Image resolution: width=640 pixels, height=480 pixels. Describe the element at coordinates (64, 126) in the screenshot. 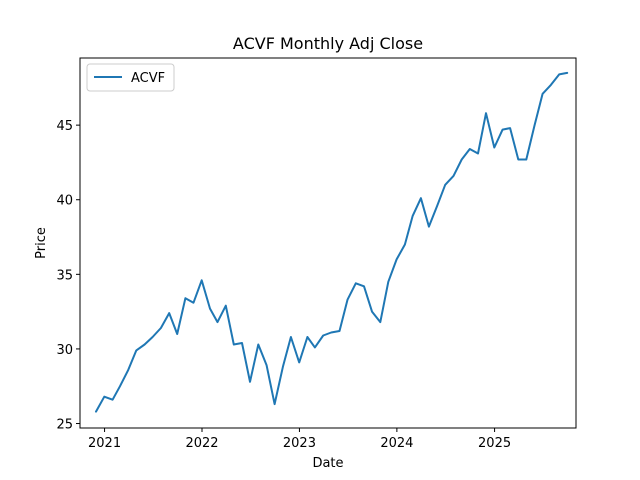

I see `y-tick-label: 45` at that location.